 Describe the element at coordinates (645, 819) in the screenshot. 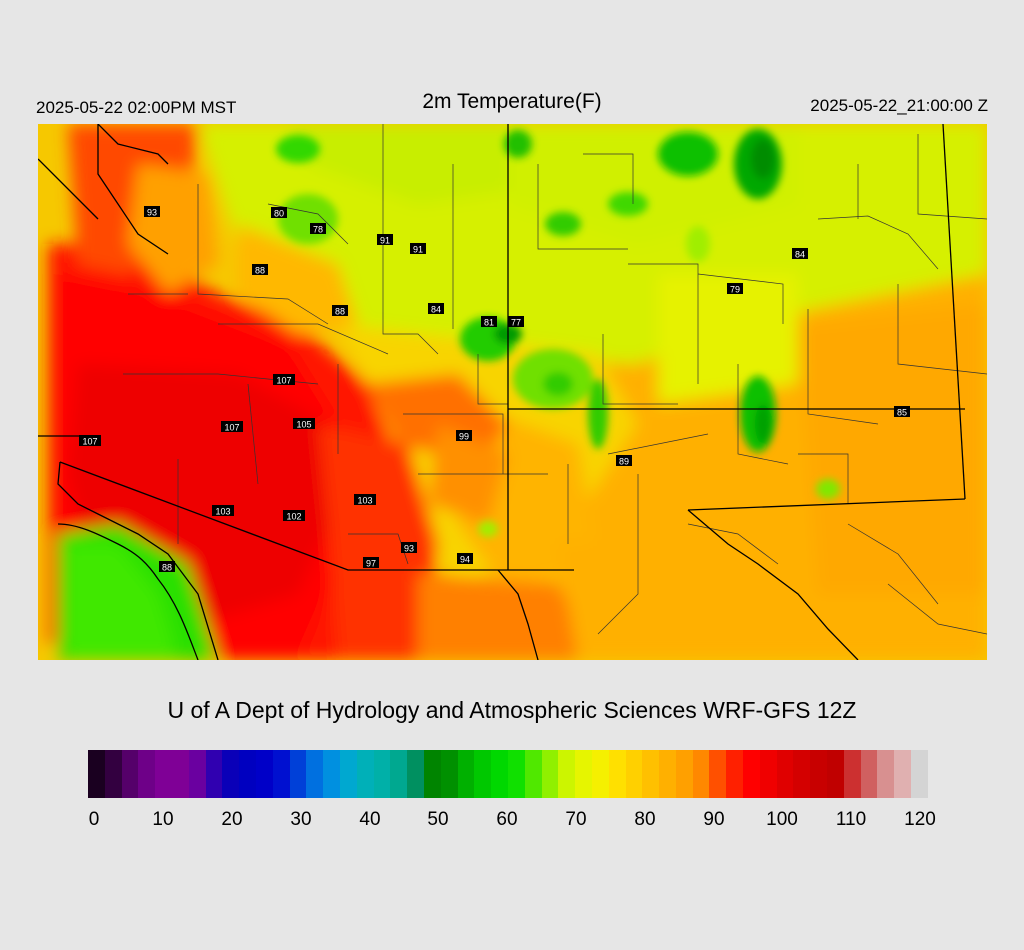

I see `colorbar-tick-label: 80` at that location.